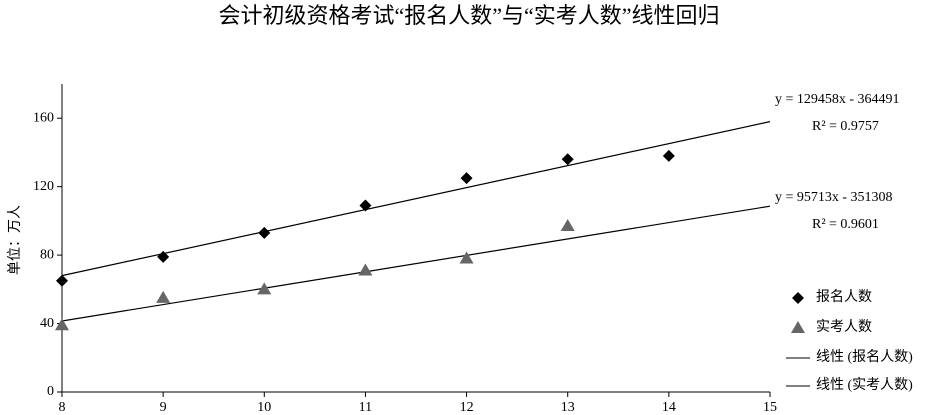  What do you see at coordinates (770, 407) in the screenshot?
I see `x-tick-label: 15` at bounding box center [770, 407].